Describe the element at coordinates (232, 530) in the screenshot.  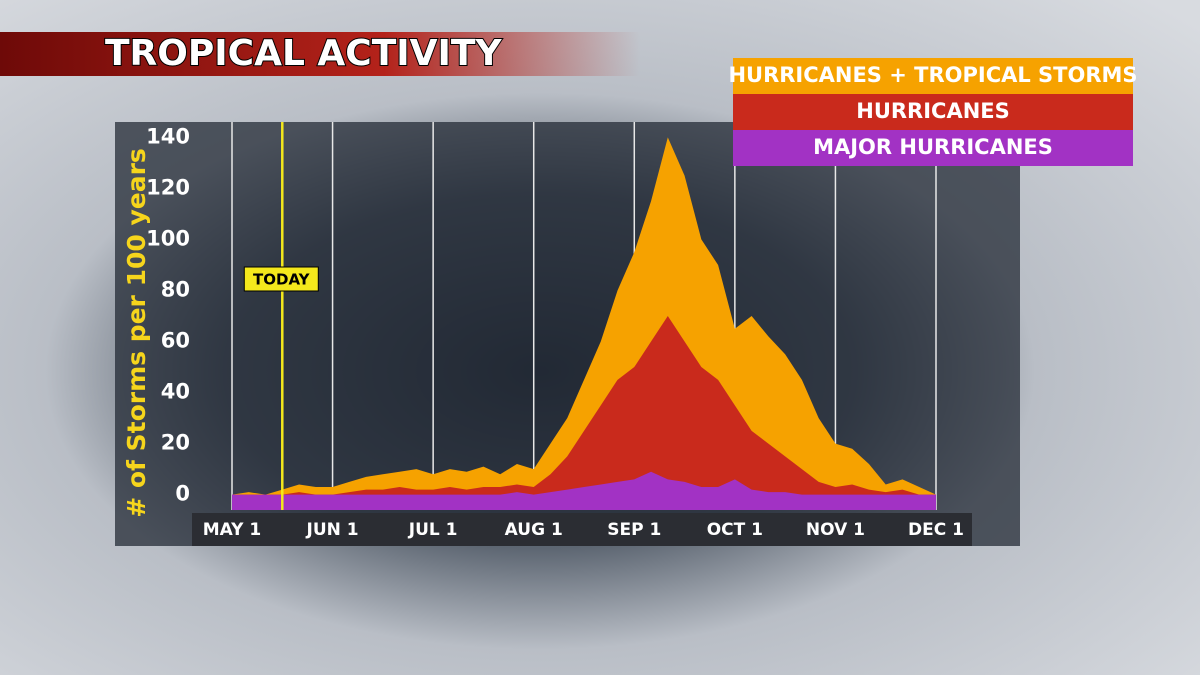
I see `x-tick-label: MAY 1` at that location.